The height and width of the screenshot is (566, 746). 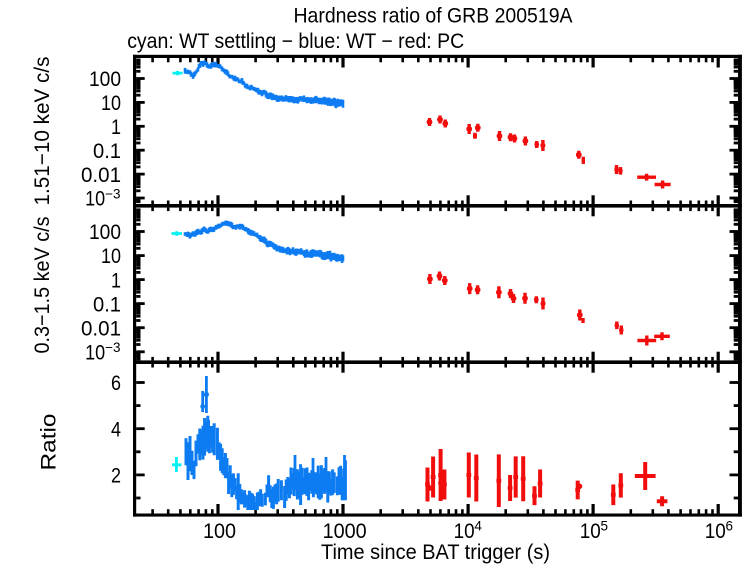 I want to click on svg-text: 5, so click(x=605, y=526).